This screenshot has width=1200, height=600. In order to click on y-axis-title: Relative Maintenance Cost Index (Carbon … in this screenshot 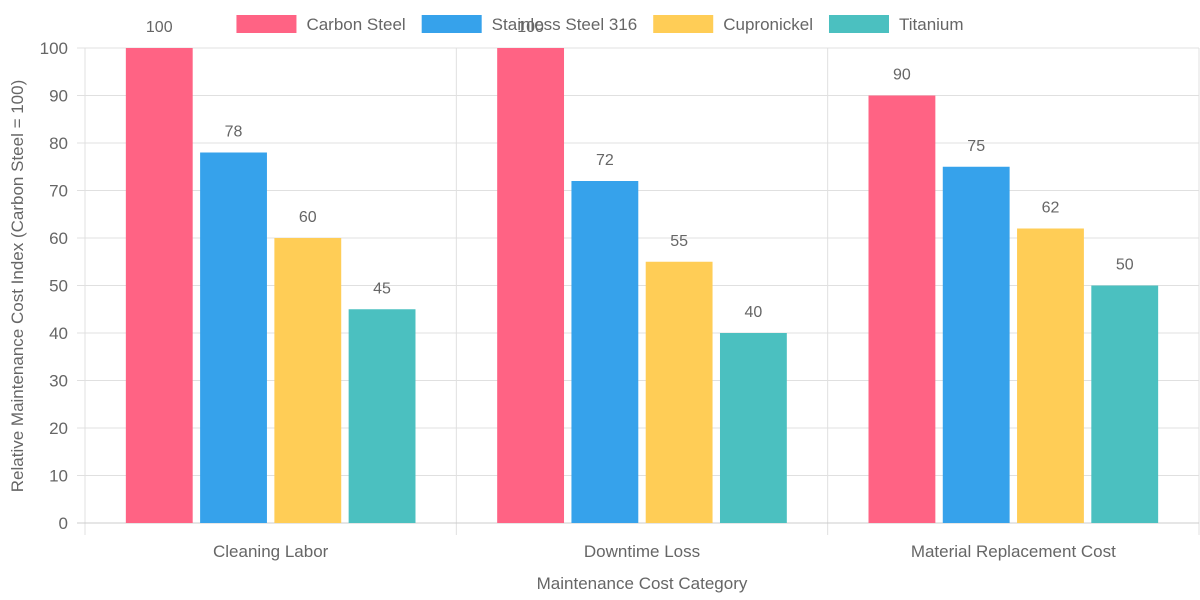, I will do `click(17, 286)`.